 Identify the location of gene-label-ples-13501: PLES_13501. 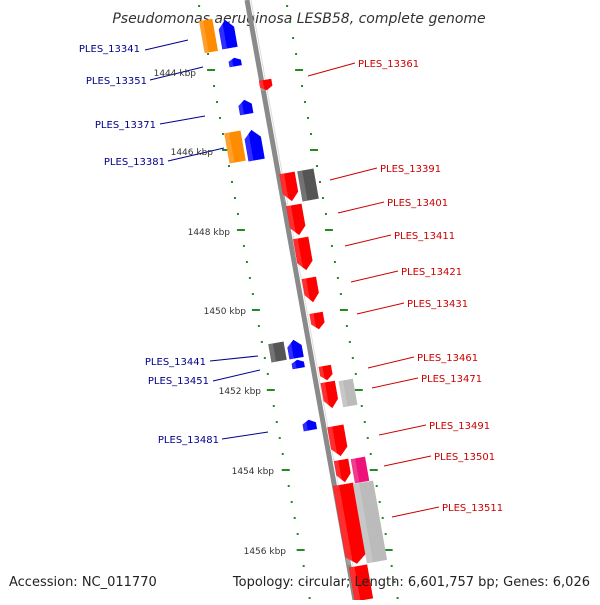
(464, 457).